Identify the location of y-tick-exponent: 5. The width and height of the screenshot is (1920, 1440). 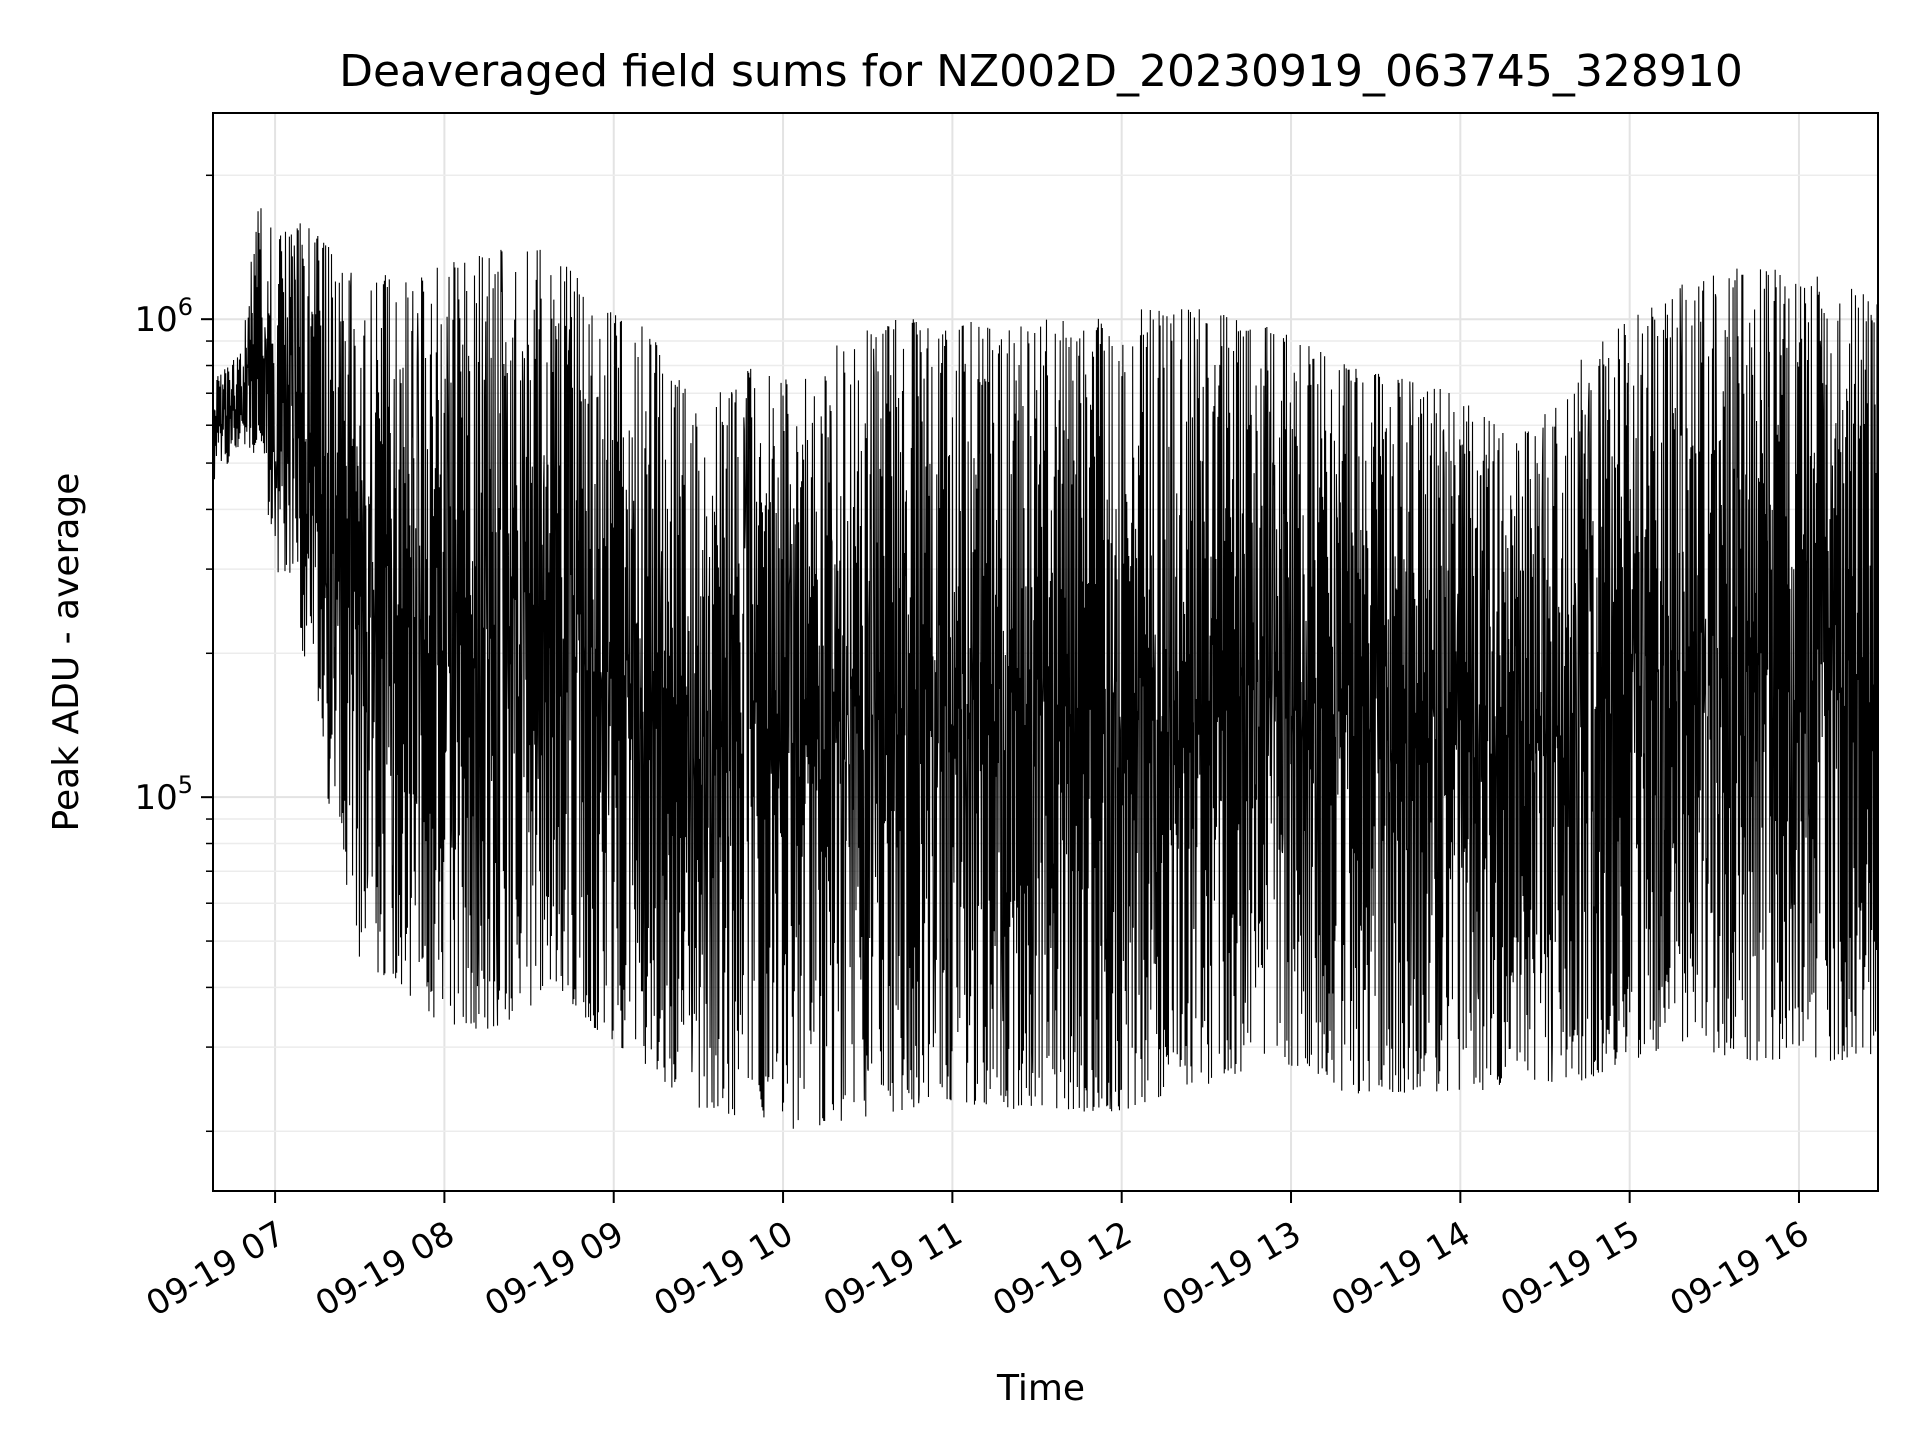
(185, 785).